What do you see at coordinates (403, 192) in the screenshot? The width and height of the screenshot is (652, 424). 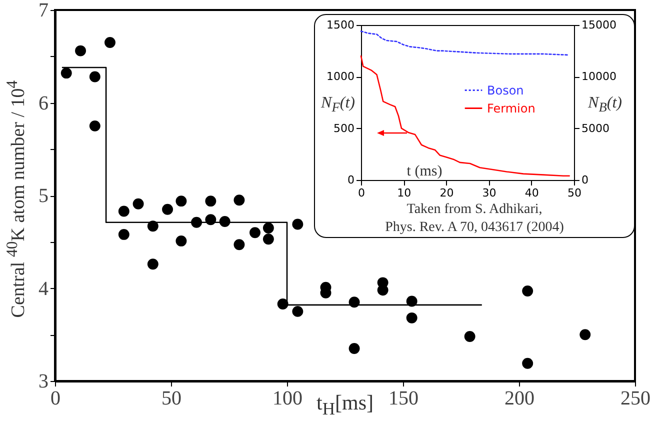 I see `x-tick-label: 10` at bounding box center [403, 192].